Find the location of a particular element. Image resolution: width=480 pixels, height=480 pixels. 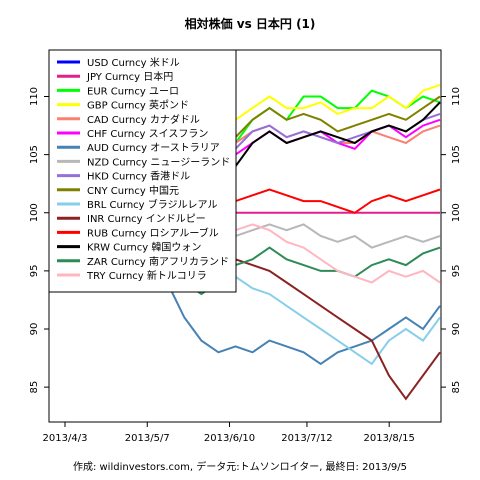

x-tick-label-0: 2013/4/3 is located at coordinates (65, 438).